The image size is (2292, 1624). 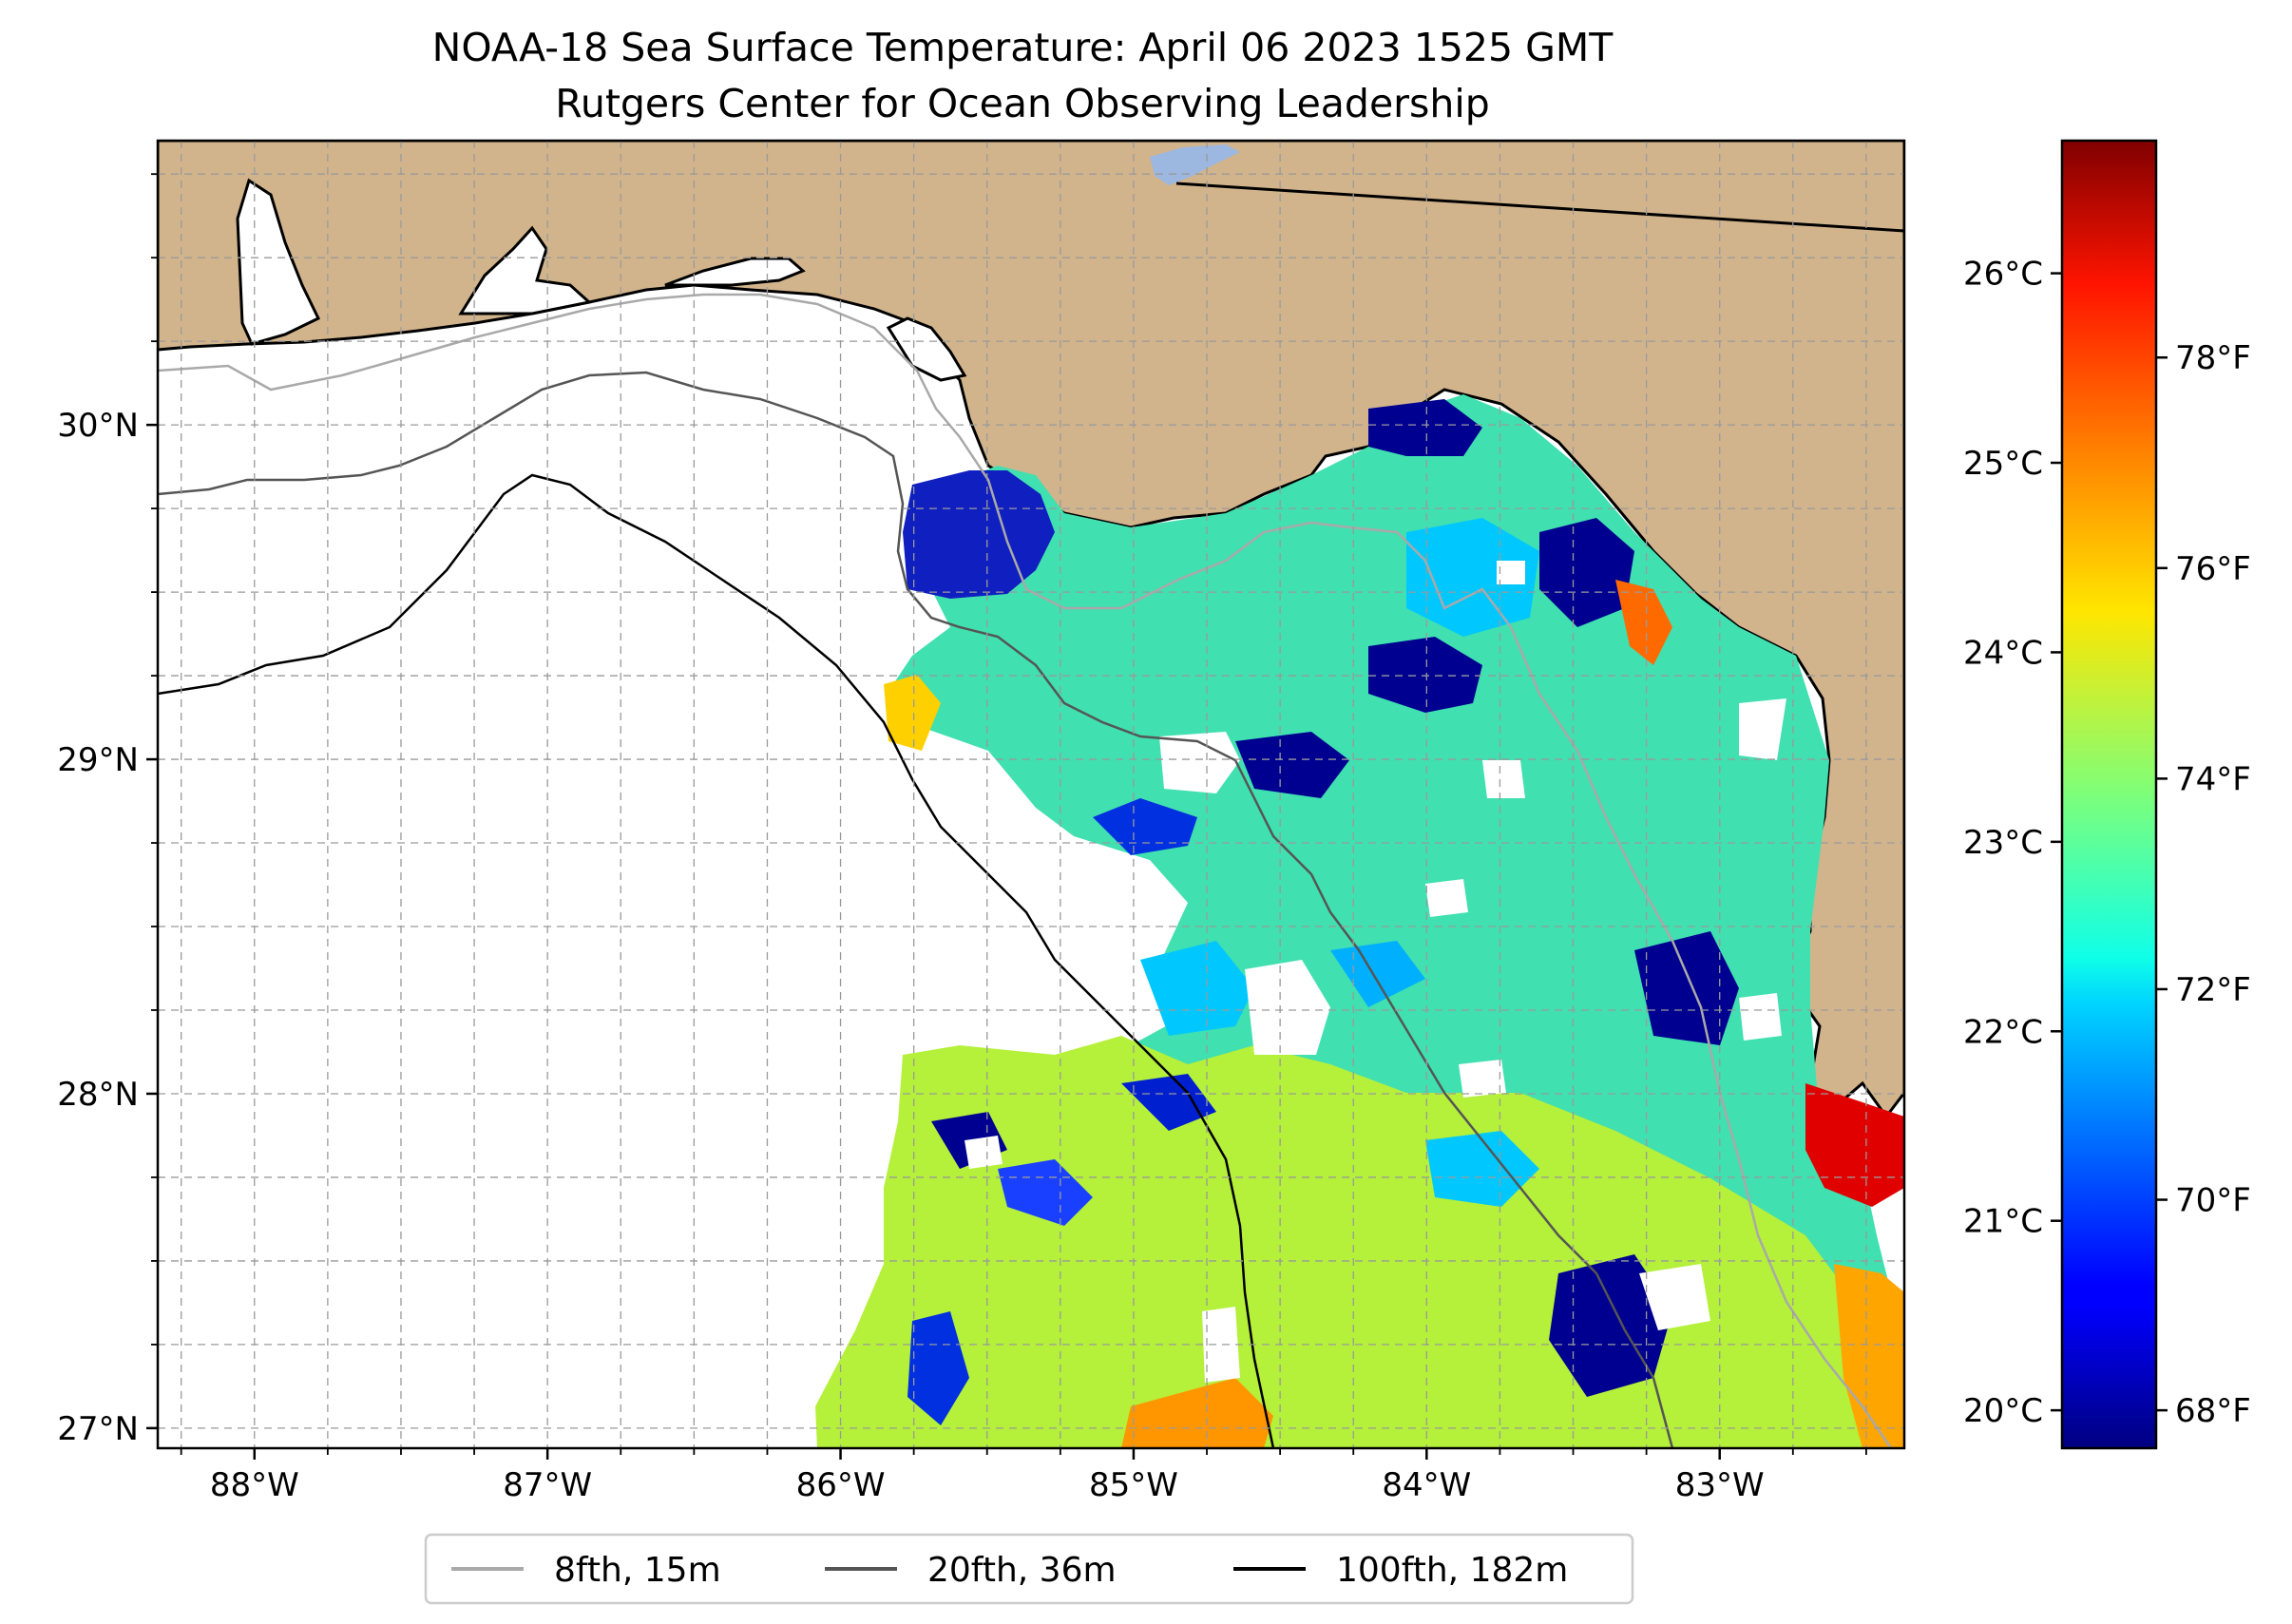 I want to click on choctawhatchee-bay, so click(x=735, y=272).